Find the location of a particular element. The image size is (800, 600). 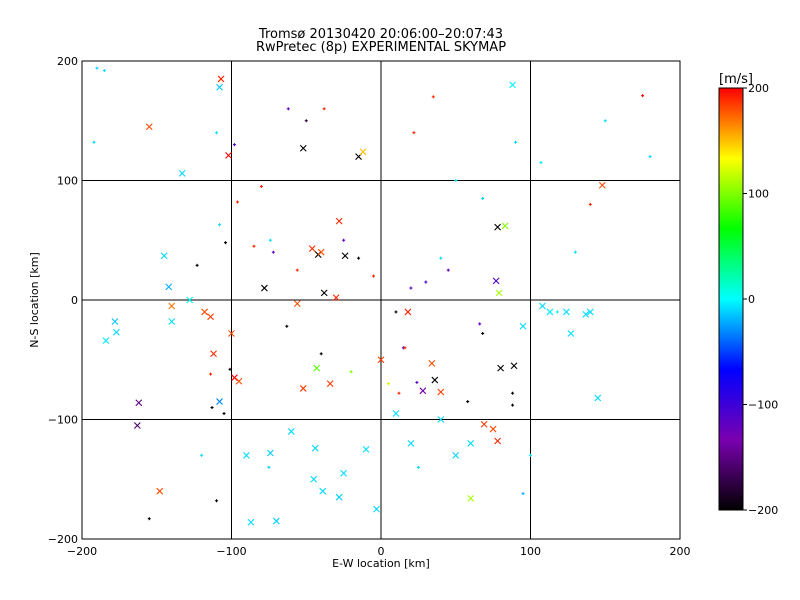

x-tick-label: 200 is located at coordinates (680, 551).